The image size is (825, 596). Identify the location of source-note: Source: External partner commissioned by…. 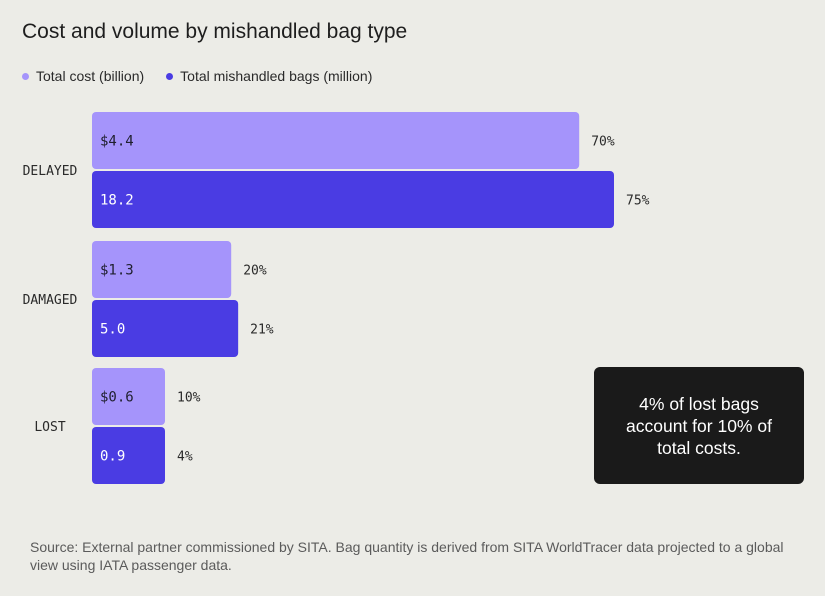
(407, 556).